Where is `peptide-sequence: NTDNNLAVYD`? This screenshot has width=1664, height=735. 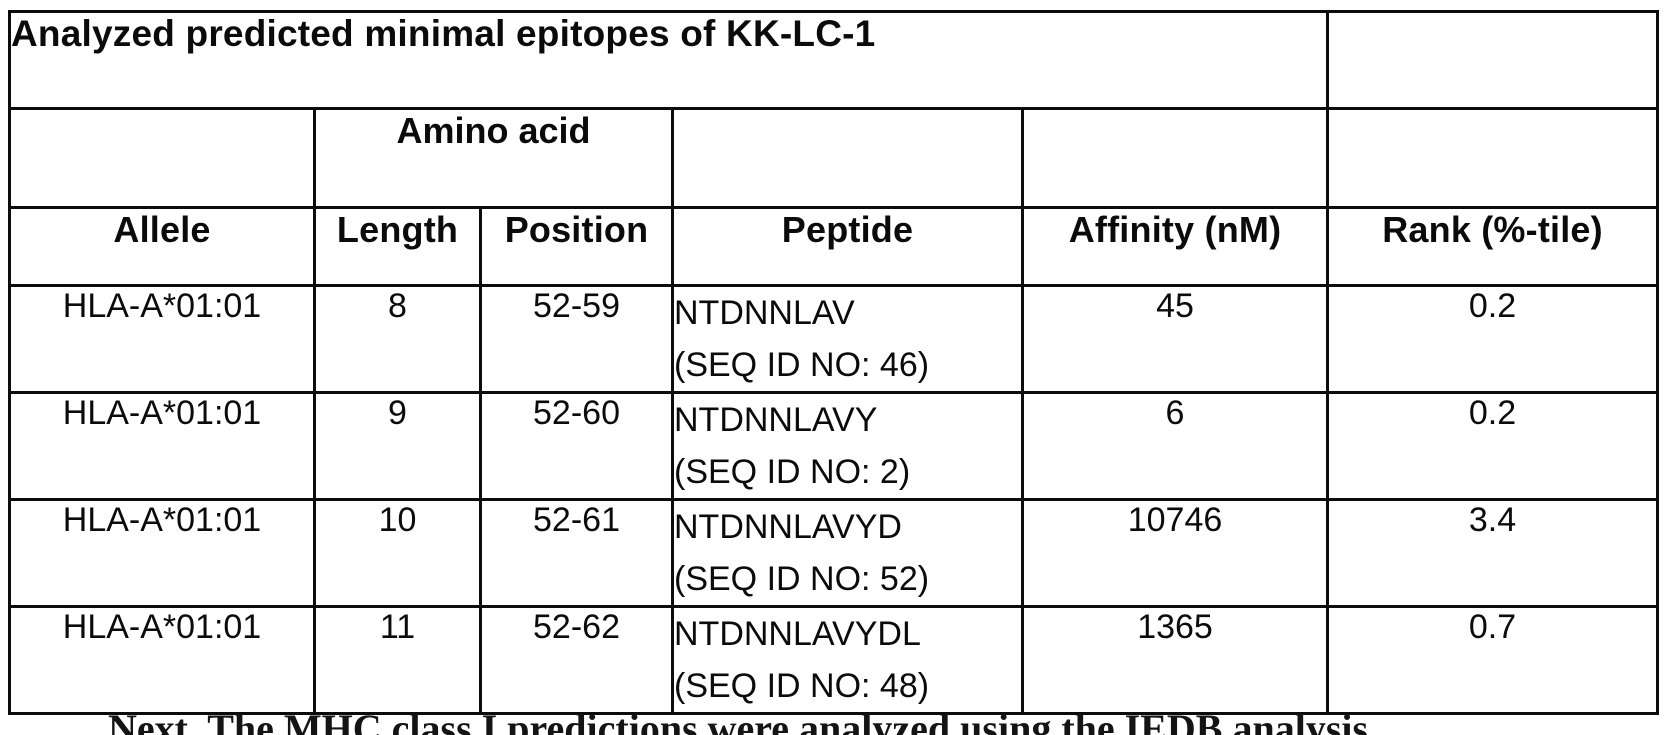
peptide-sequence: NTDNNLAVYD is located at coordinates (788, 527).